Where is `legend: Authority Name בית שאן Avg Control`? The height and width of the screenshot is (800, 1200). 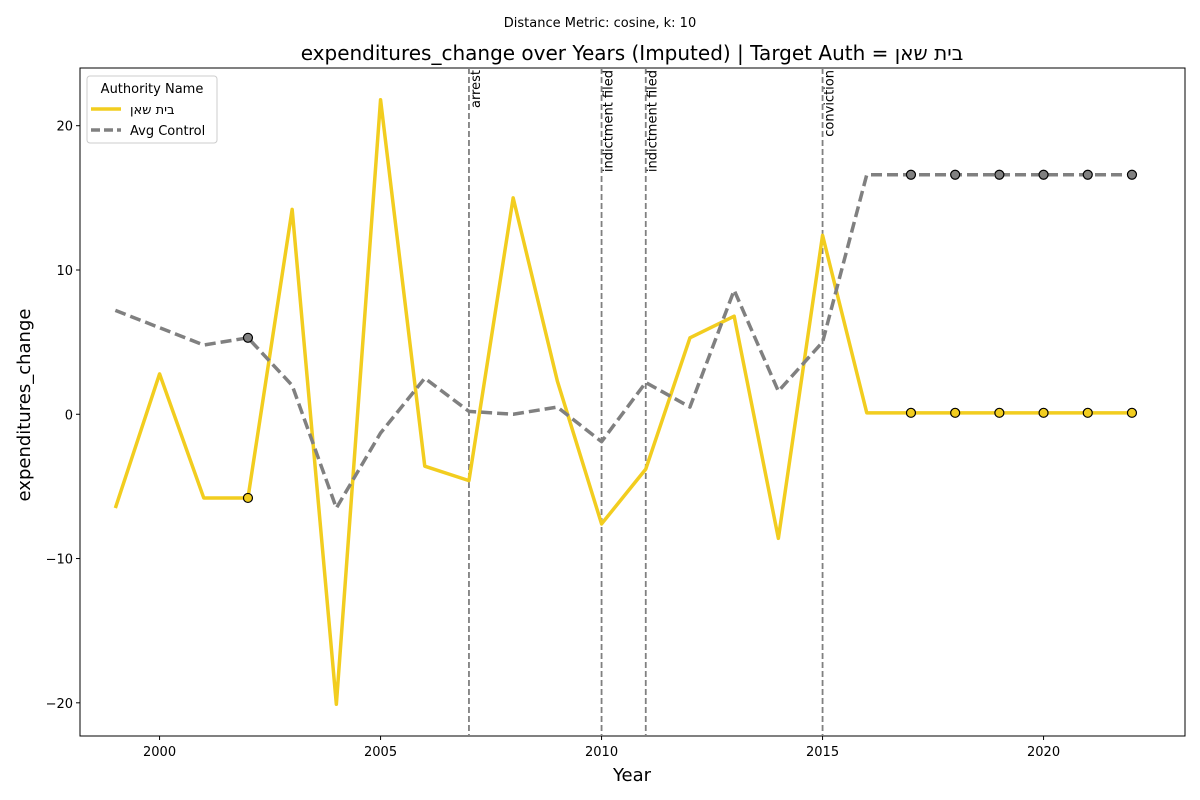 legend: Authority Name בית שאן Avg Control is located at coordinates (152, 109).